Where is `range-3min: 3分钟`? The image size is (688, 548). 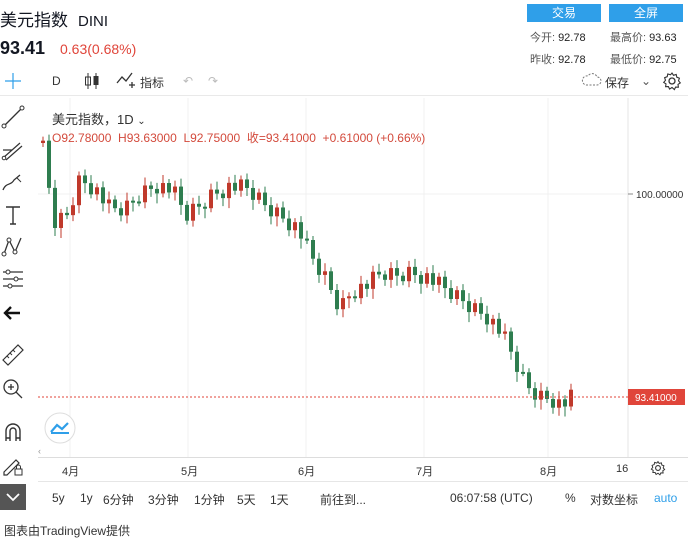
range-3min: 3分钟 is located at coordinates (163, 500).